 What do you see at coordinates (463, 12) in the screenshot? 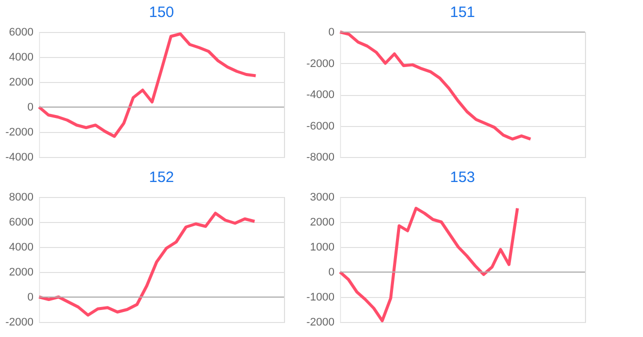
I see `chart-title: 151` at bounding box center [463, 12].